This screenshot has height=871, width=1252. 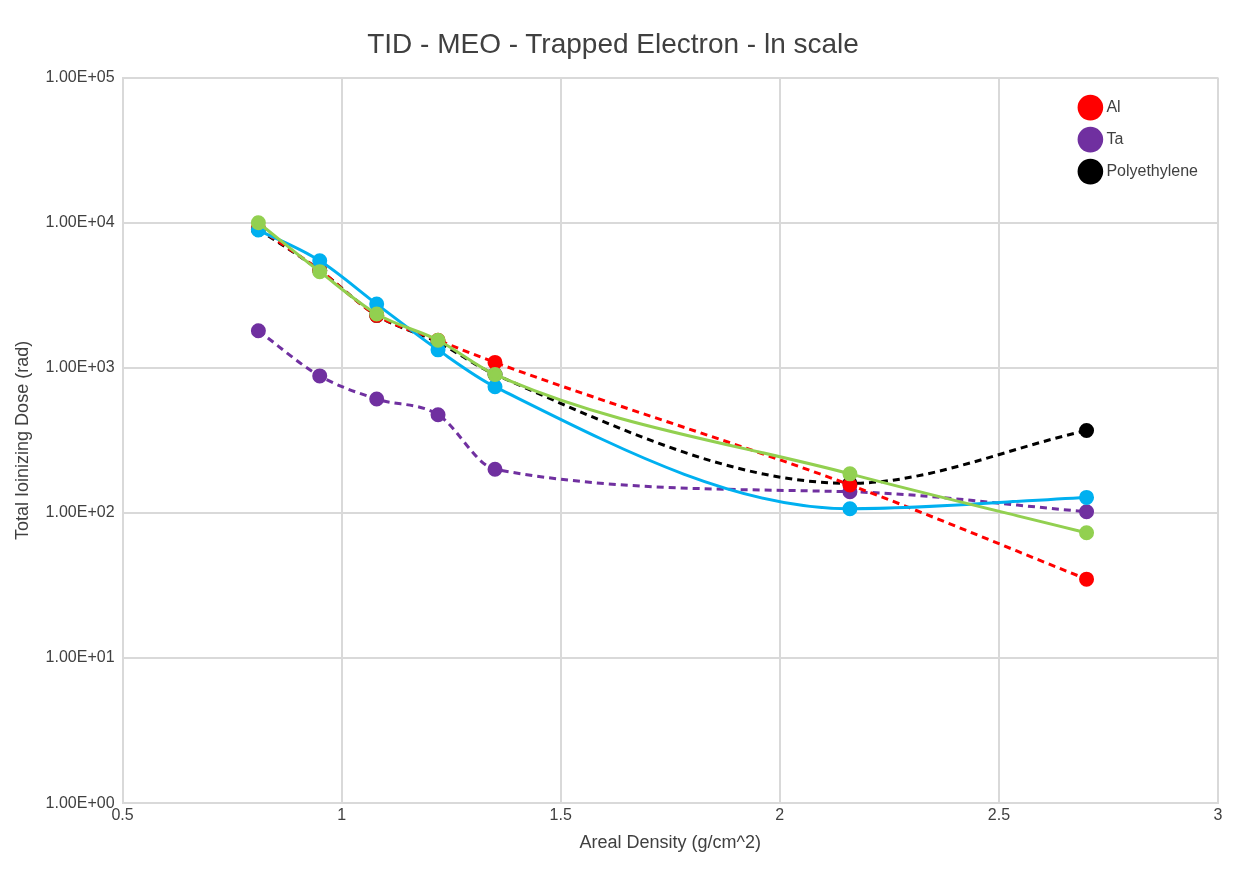 What do you see at coordinates (780, 815) in the screenshot?
I see `x-tick-label: 2` at bounding box center [780, 815].